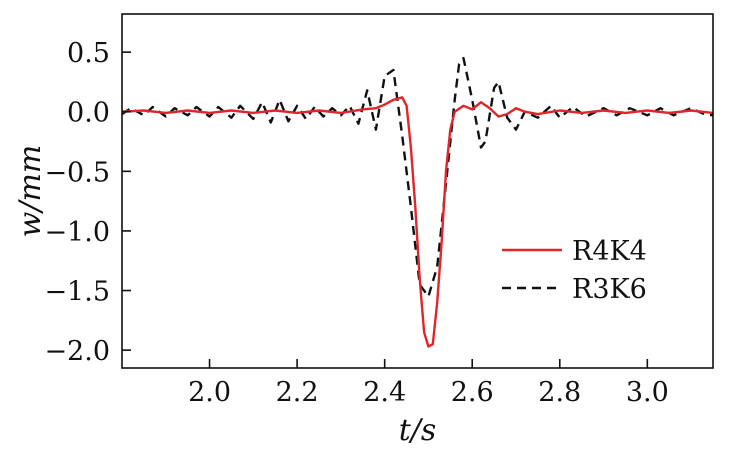  I want to click on x-axis-label: t/s, so click(418, 430).